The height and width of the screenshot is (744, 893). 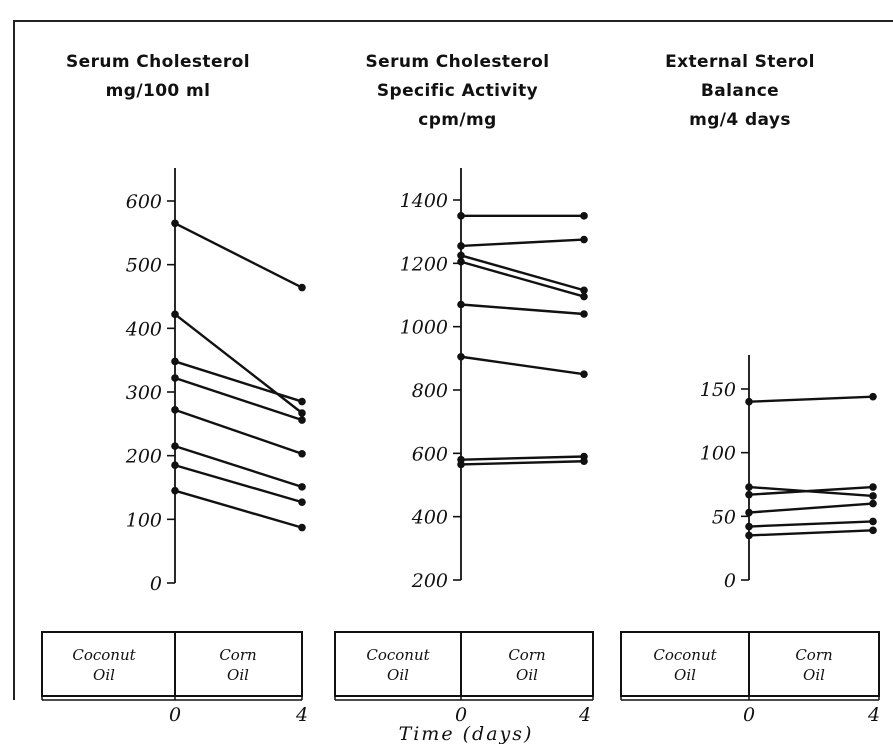 What do you see at coordinates (156, 584) in the screenshot?
I see `y-tick-label: 0` at bounding box center [156, 584].